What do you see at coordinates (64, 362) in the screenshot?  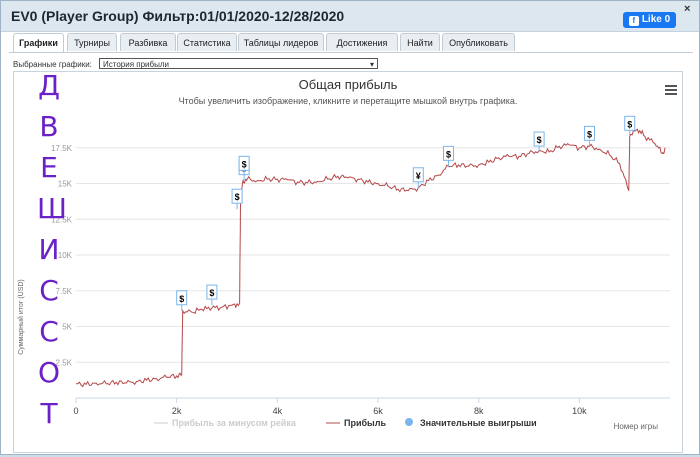 I see `y-tick-label: 2.5K` at bounding box center [64, 362].